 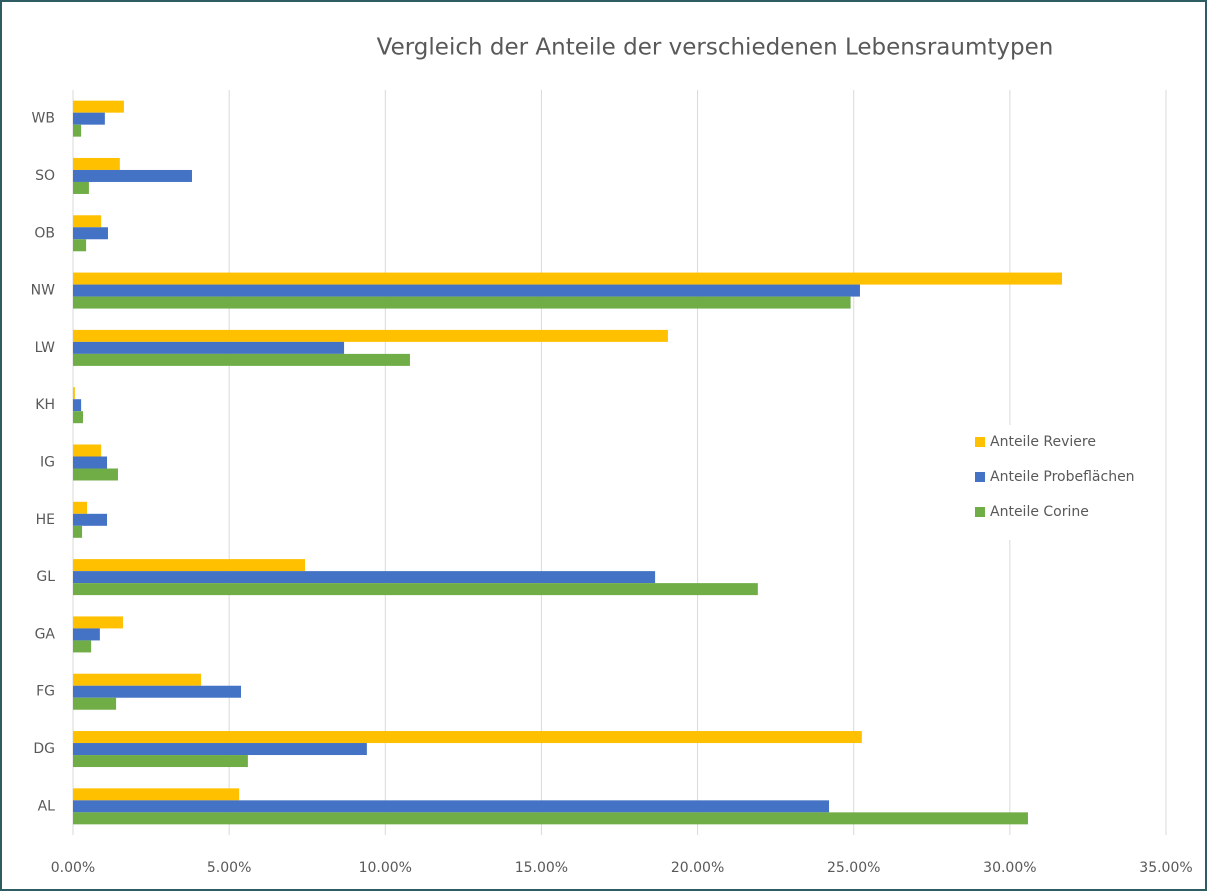 What do you see at coordinates (45, 176) in the screenshot?
I see `y-tick-label: SO` at bounding box center [45, 176].